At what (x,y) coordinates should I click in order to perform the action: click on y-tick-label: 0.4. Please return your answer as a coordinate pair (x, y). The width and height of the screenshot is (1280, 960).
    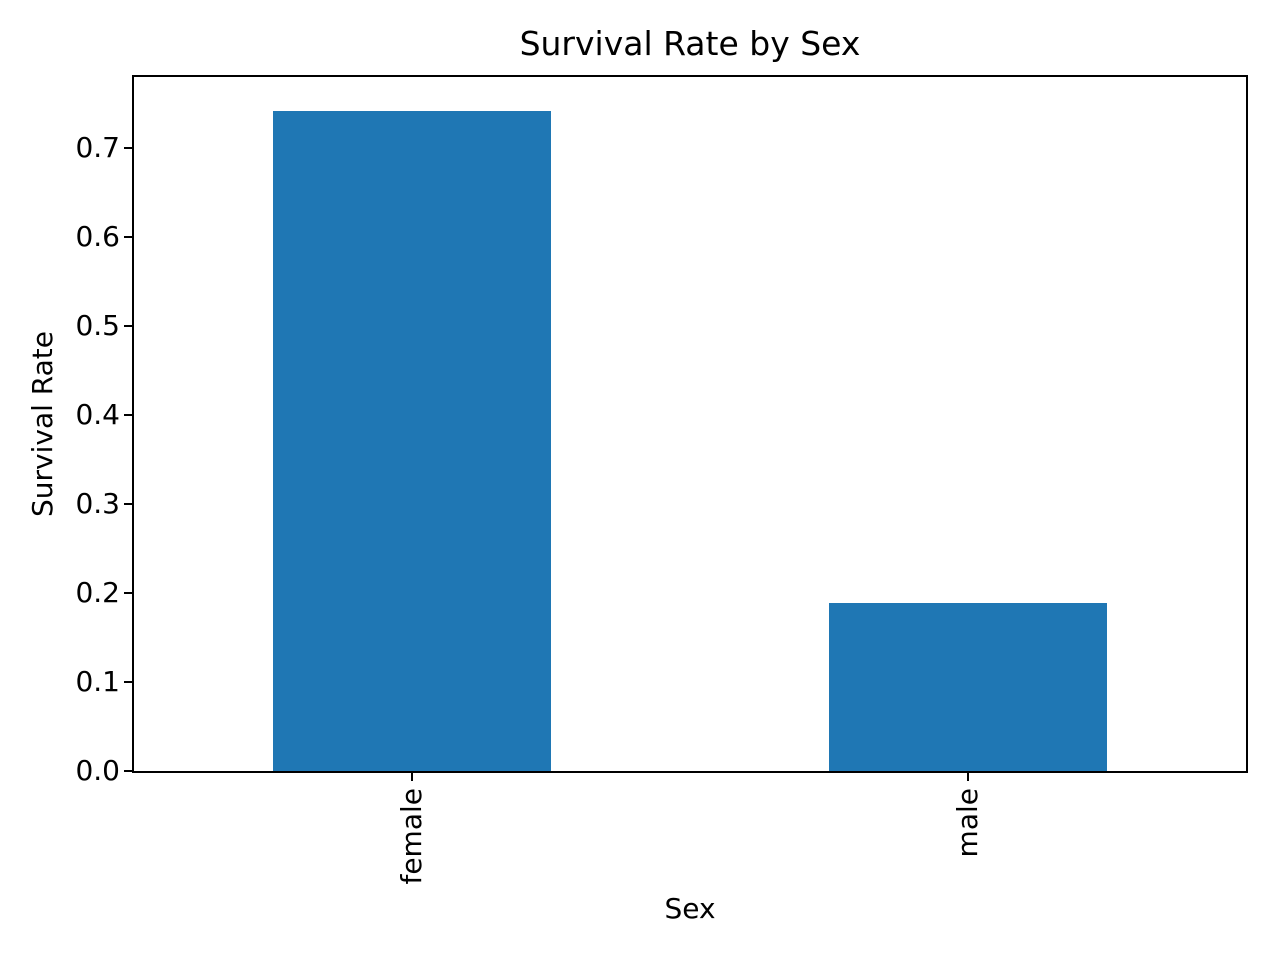
    Looking at the image, I should click on (97, 414).